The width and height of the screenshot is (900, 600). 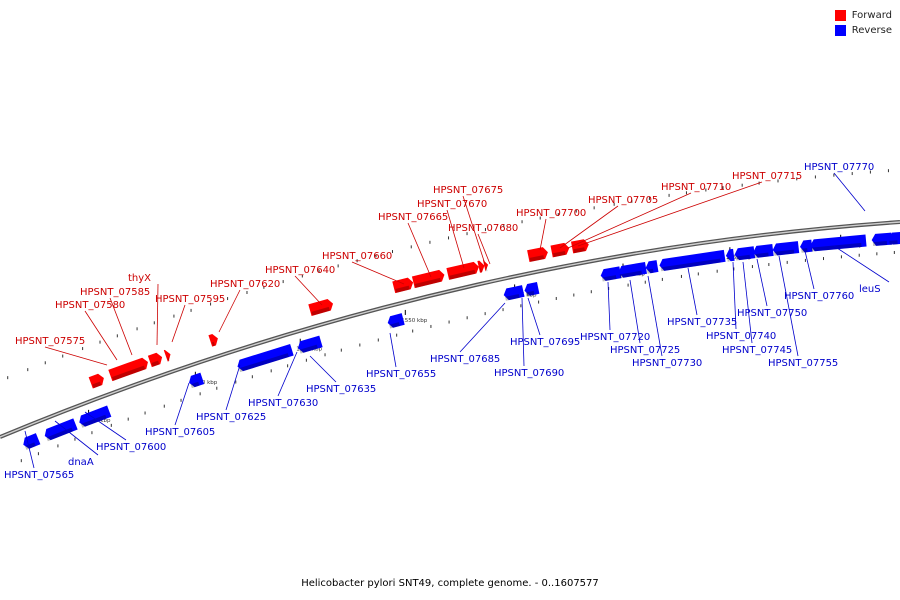 I want to click on reverse-gene-label: HPSNT_07755, so click(x=803, y=363).